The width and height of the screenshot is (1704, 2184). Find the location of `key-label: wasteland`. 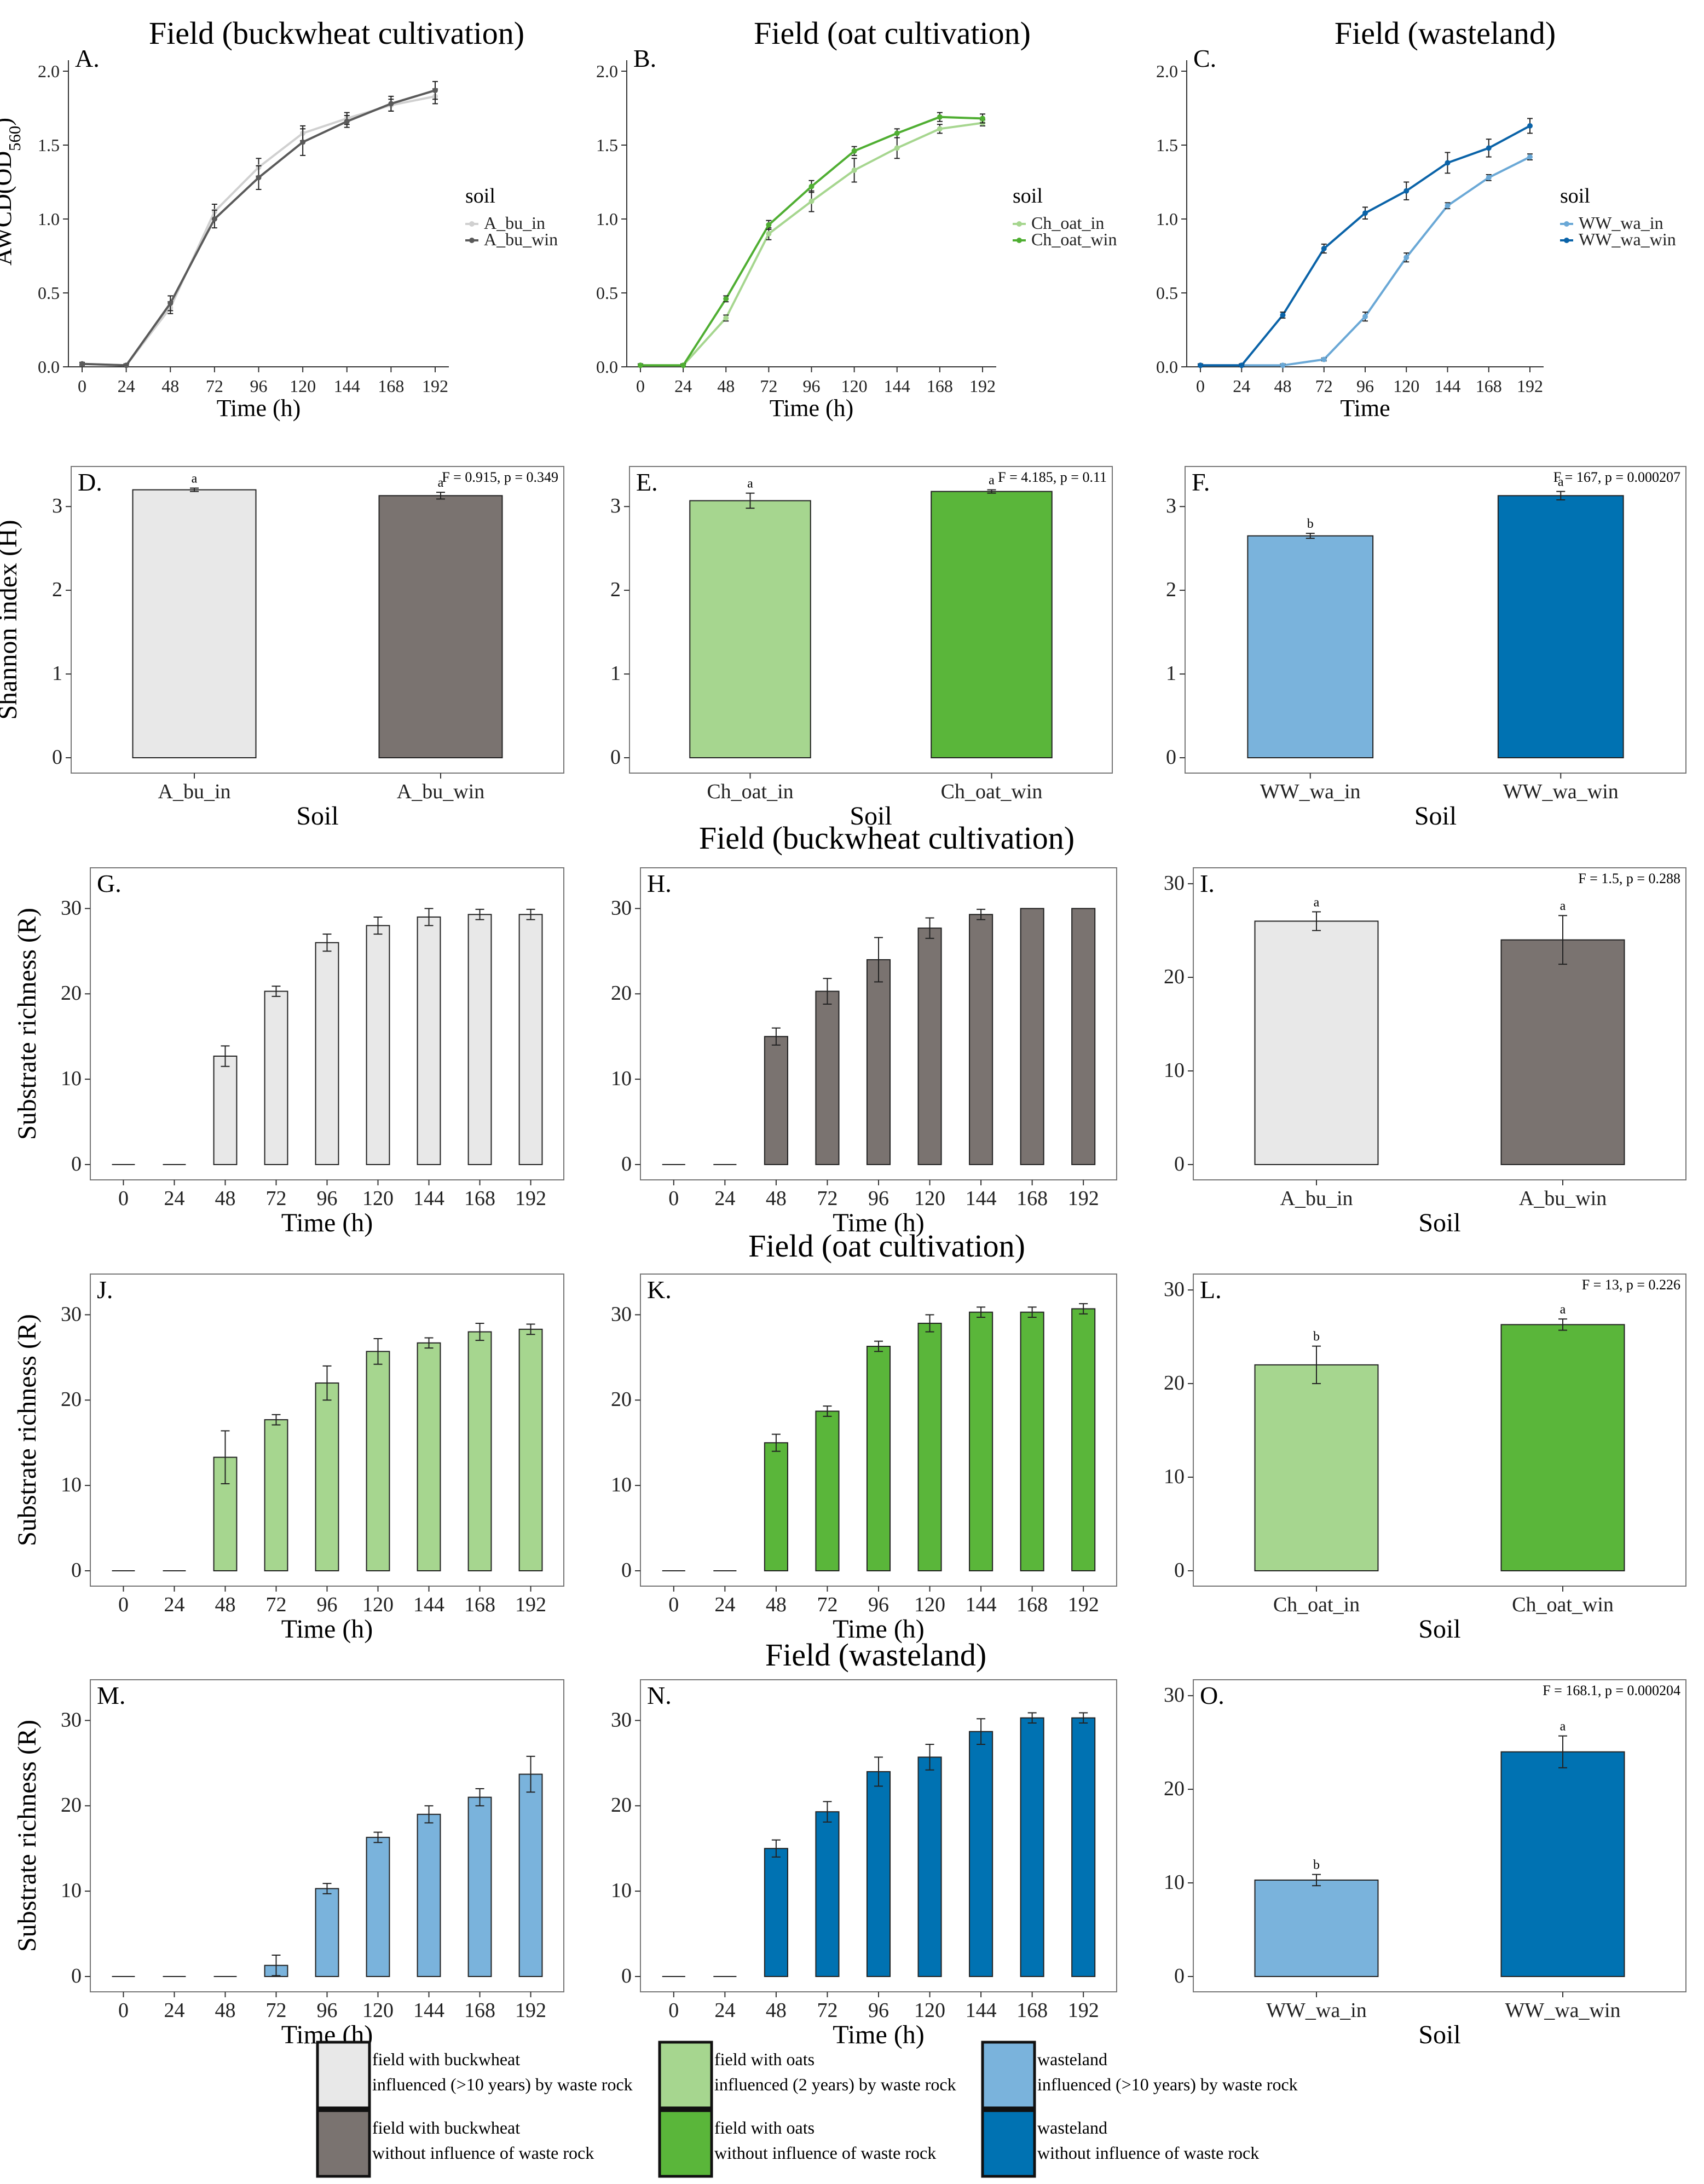

key-label: wasteland is located at coordinates (1072, 2127).